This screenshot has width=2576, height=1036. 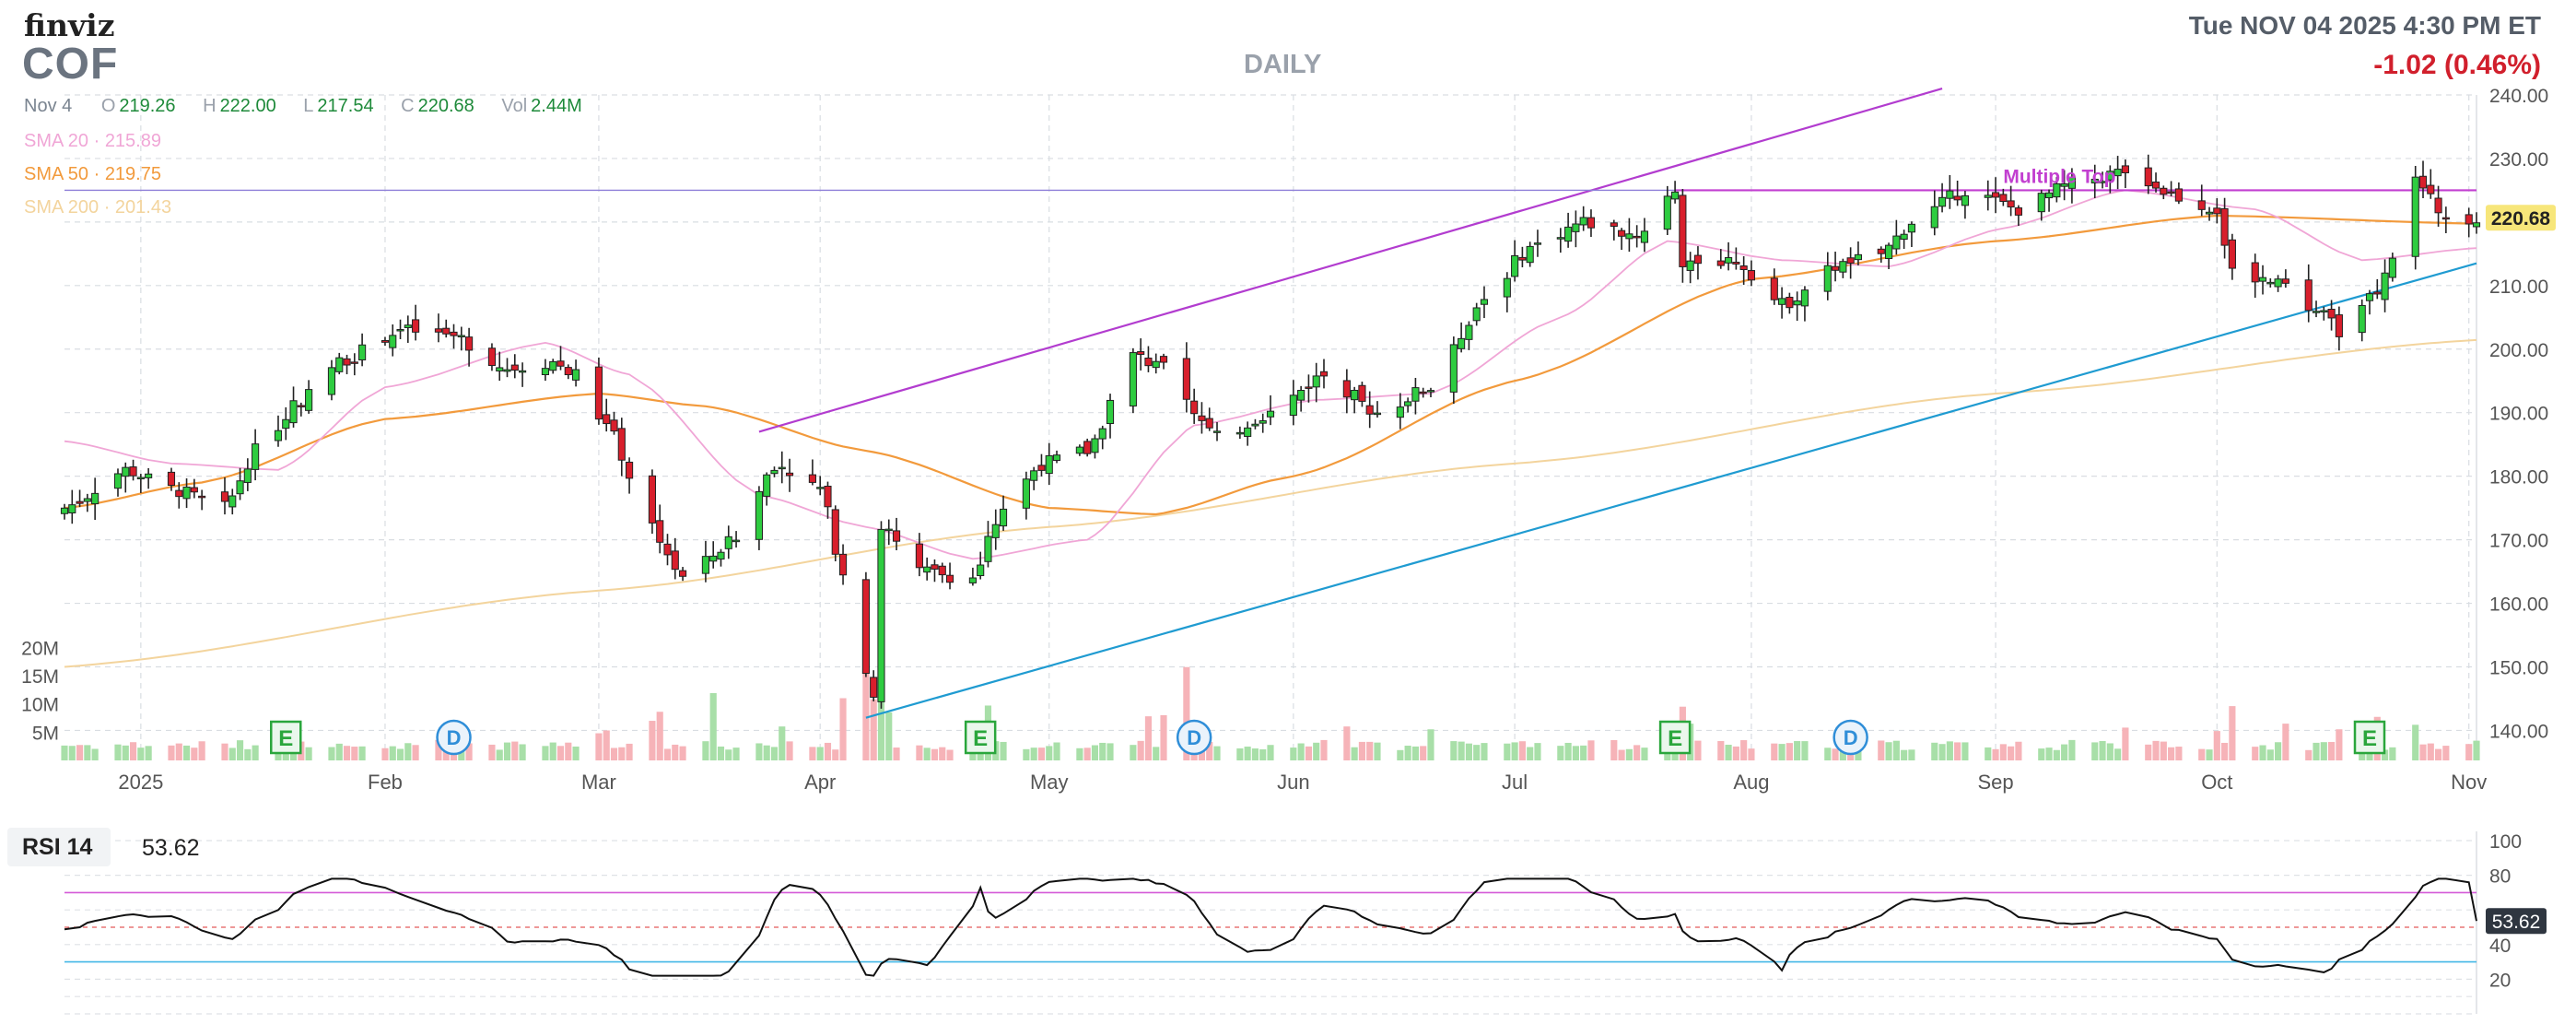 What do you see at coordinates (45, 733) in the screenshot?
I see `volume-tick-label: 5M` at bounding box center [45, 733].